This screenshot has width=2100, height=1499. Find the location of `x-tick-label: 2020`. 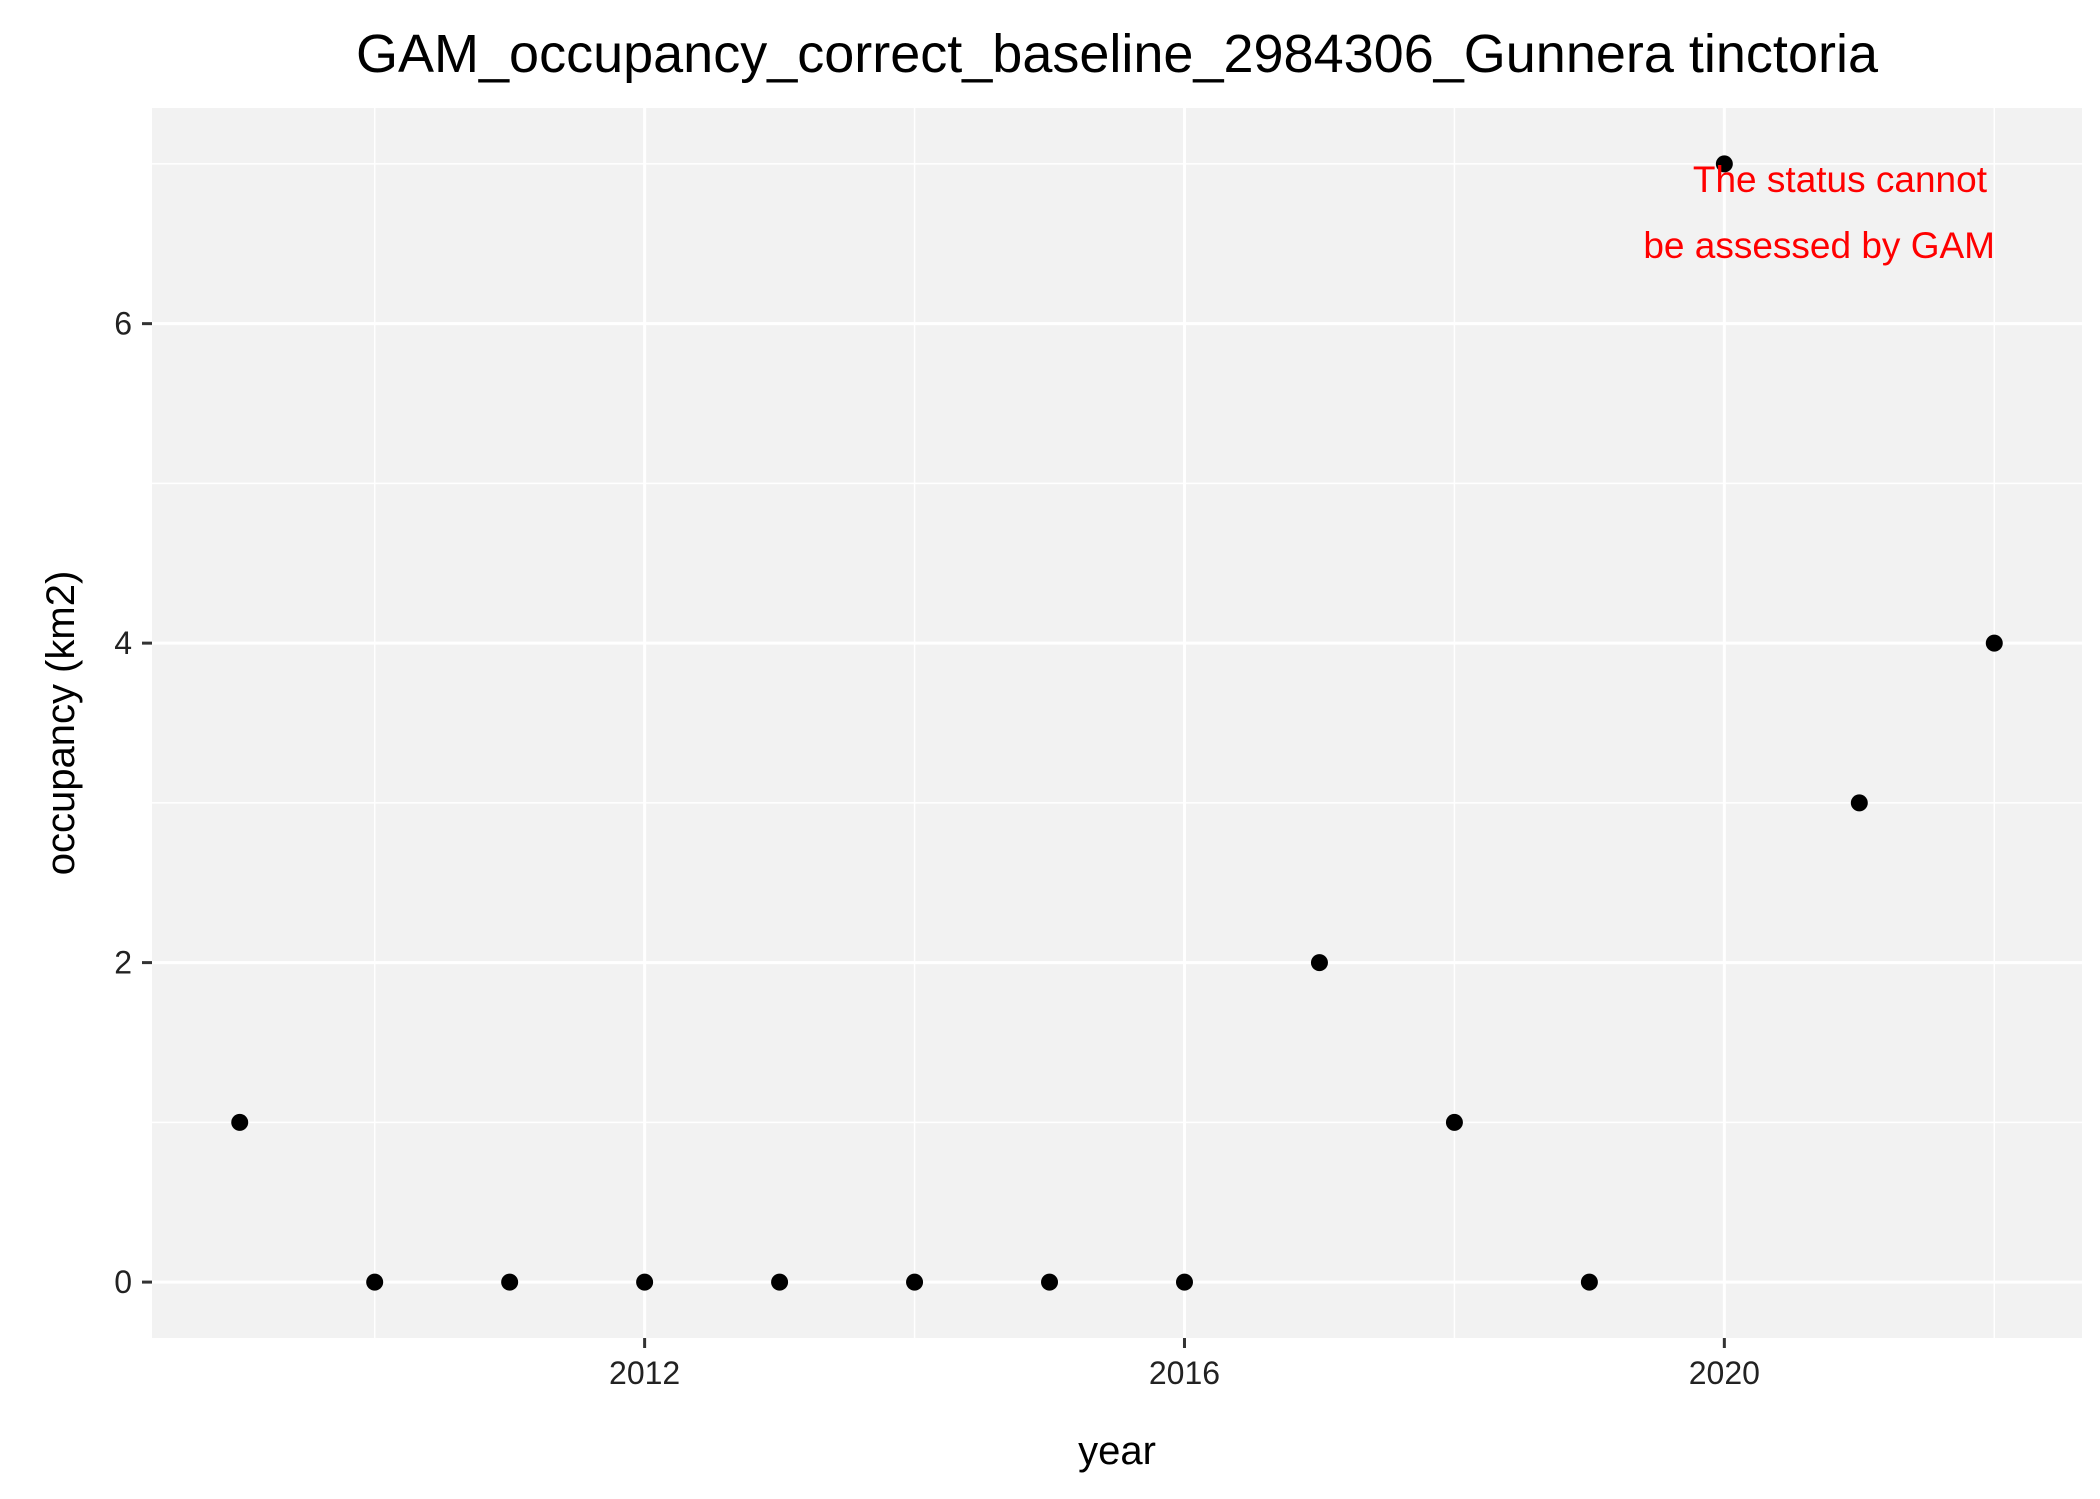

x-tick-label: 2020 is located at coordinates (1724, 1373).